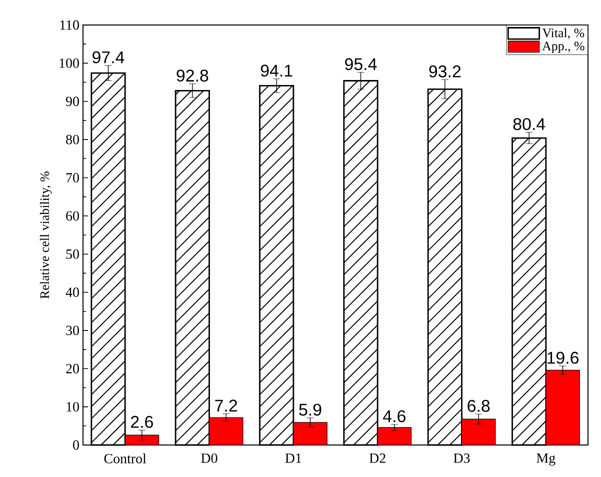  I want to click on legend-label: Vital, %, so click(563, 34).